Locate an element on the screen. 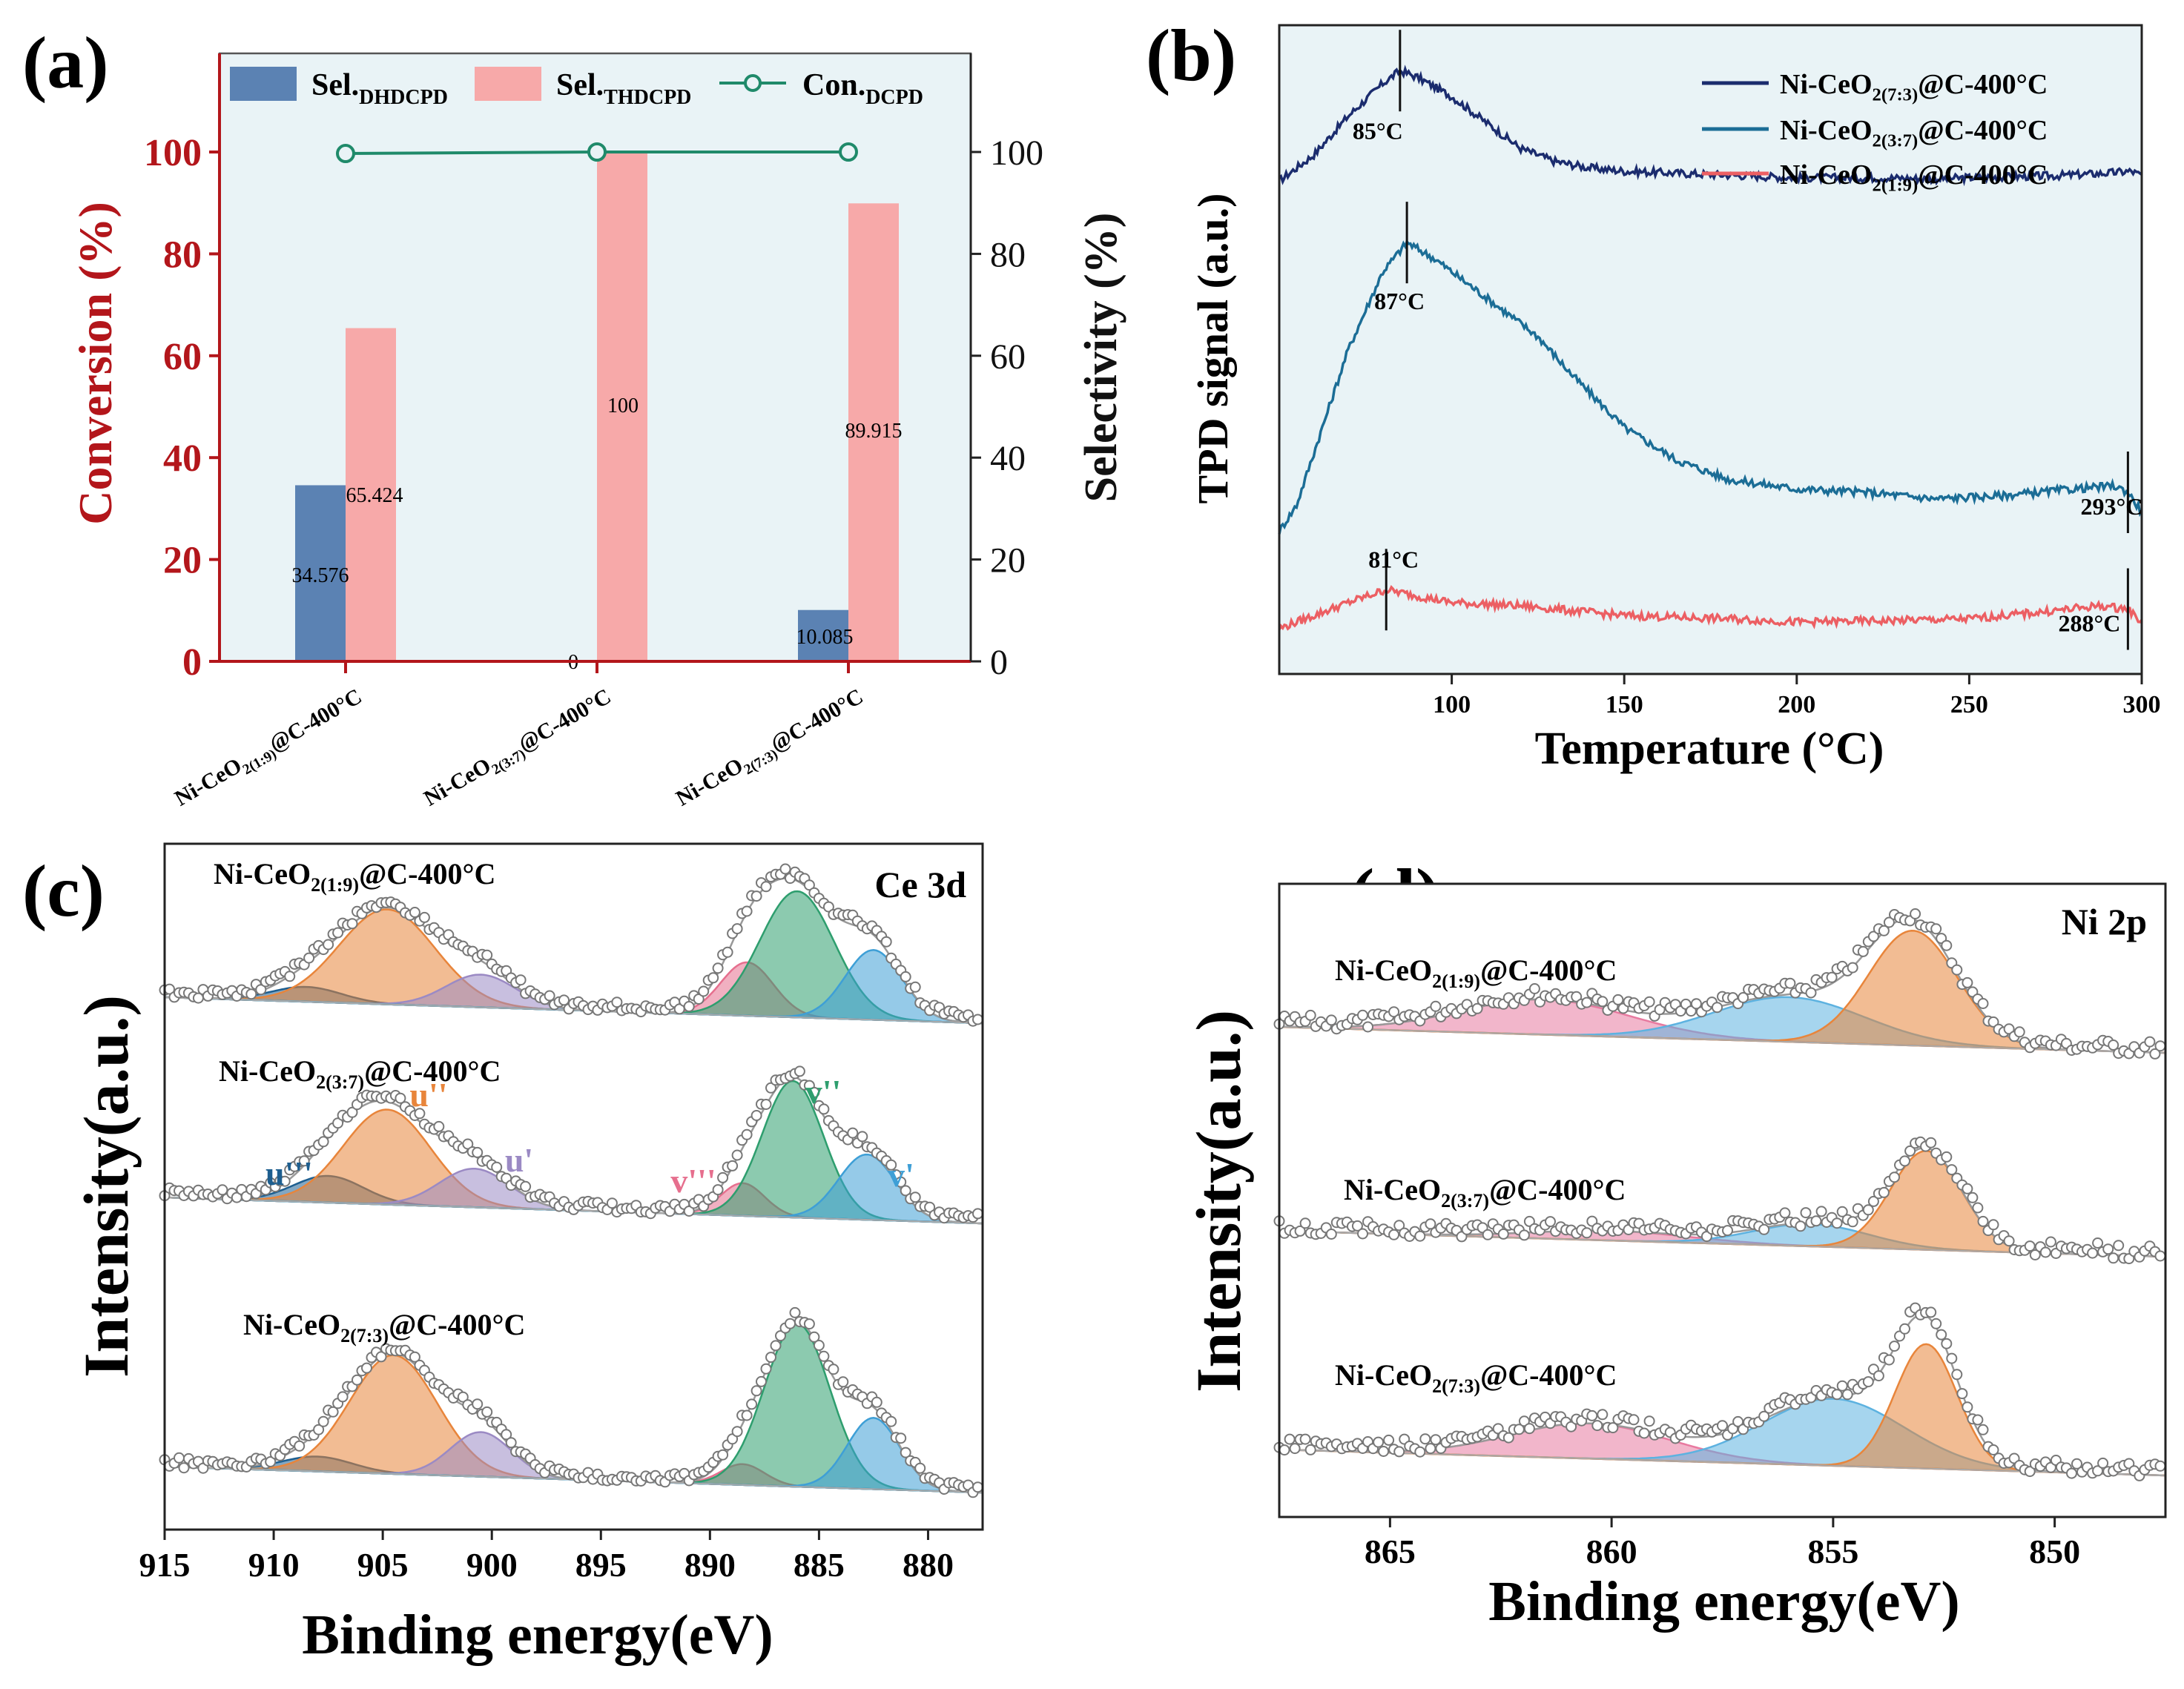 This screenshot has height=1689, width=2184. left-tick-label-2: 40 is located at coordinates (182, 458).